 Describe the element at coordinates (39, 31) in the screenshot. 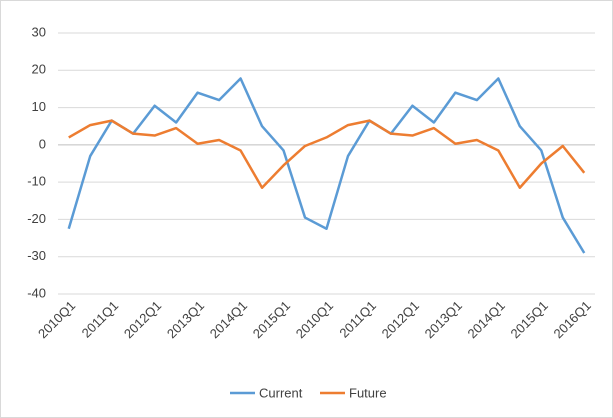

I see `y-tick-label: 30` at that location.